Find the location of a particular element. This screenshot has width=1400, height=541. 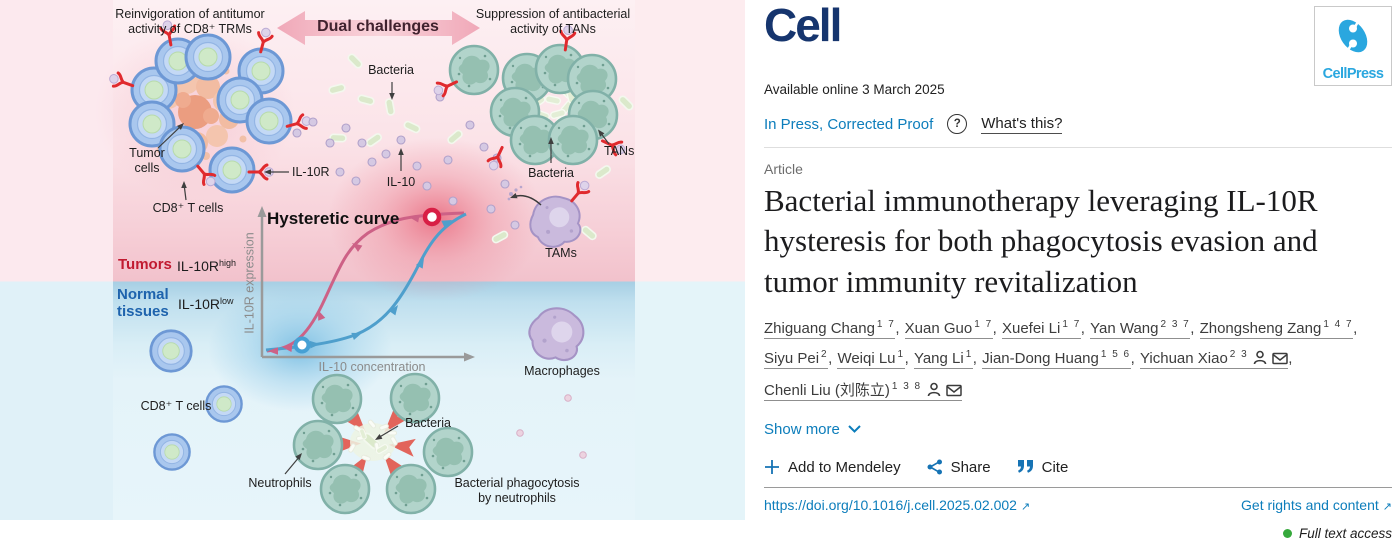

label-bacteria-bottom: Bacteria is located at coordinates (428, 423).